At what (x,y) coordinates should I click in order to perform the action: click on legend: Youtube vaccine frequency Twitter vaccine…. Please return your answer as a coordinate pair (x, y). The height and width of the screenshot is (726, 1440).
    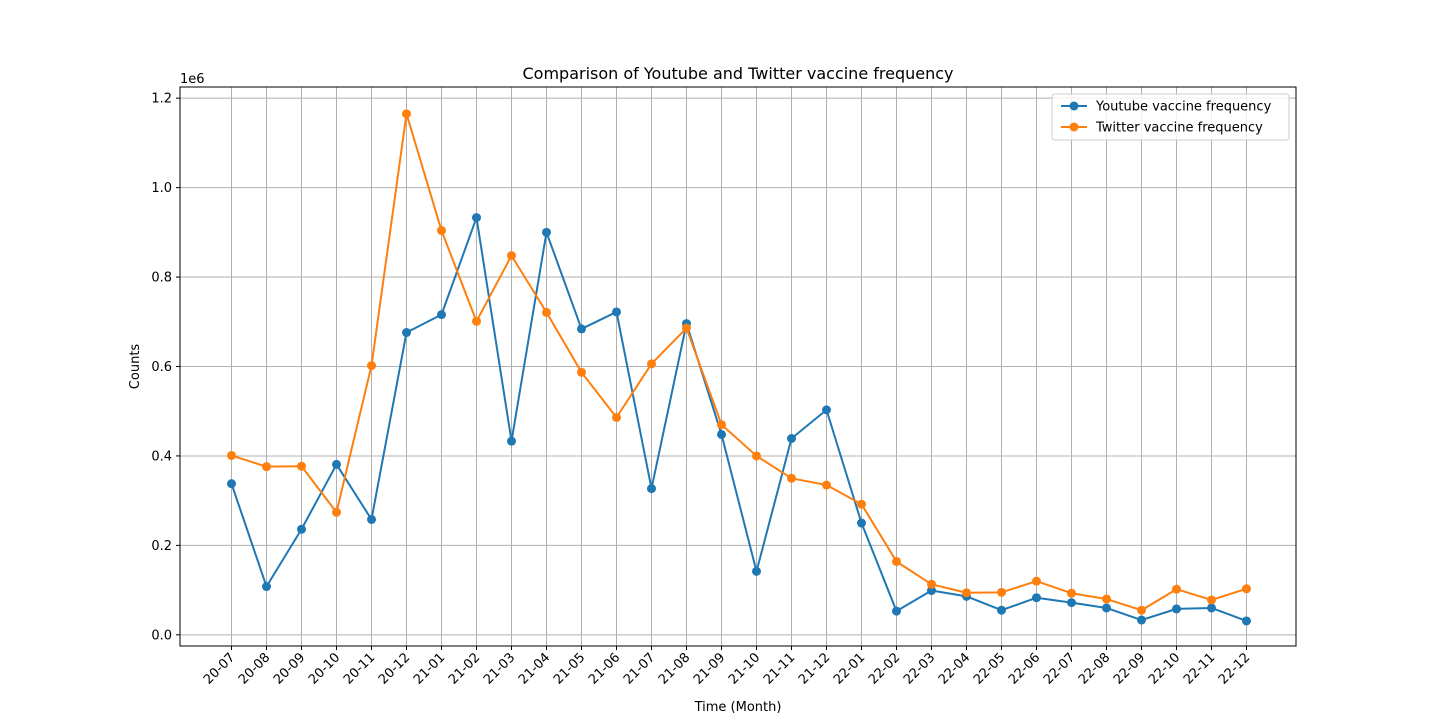
    Looking at the image, I should click on (1170, 117).